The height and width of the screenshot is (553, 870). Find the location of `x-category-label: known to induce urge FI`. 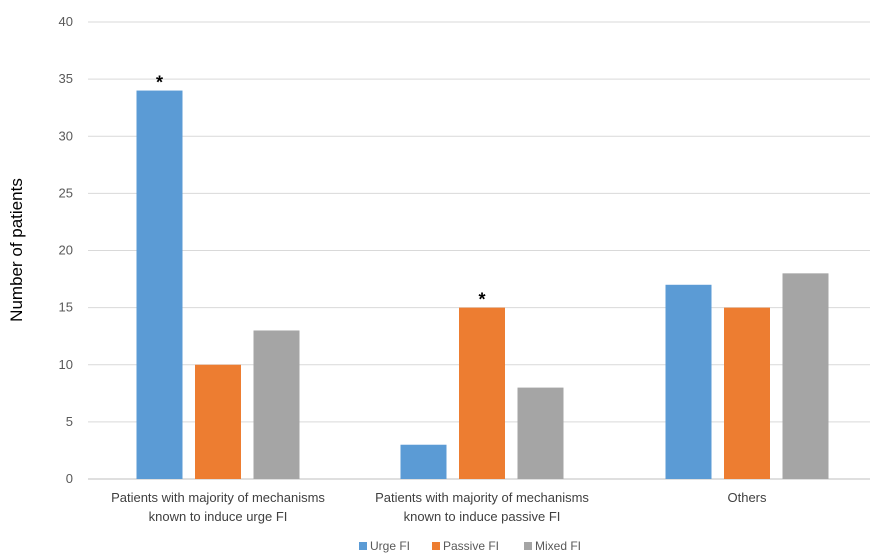

x-category-label: known to induce urge FI is located at coordinates (218, 516).